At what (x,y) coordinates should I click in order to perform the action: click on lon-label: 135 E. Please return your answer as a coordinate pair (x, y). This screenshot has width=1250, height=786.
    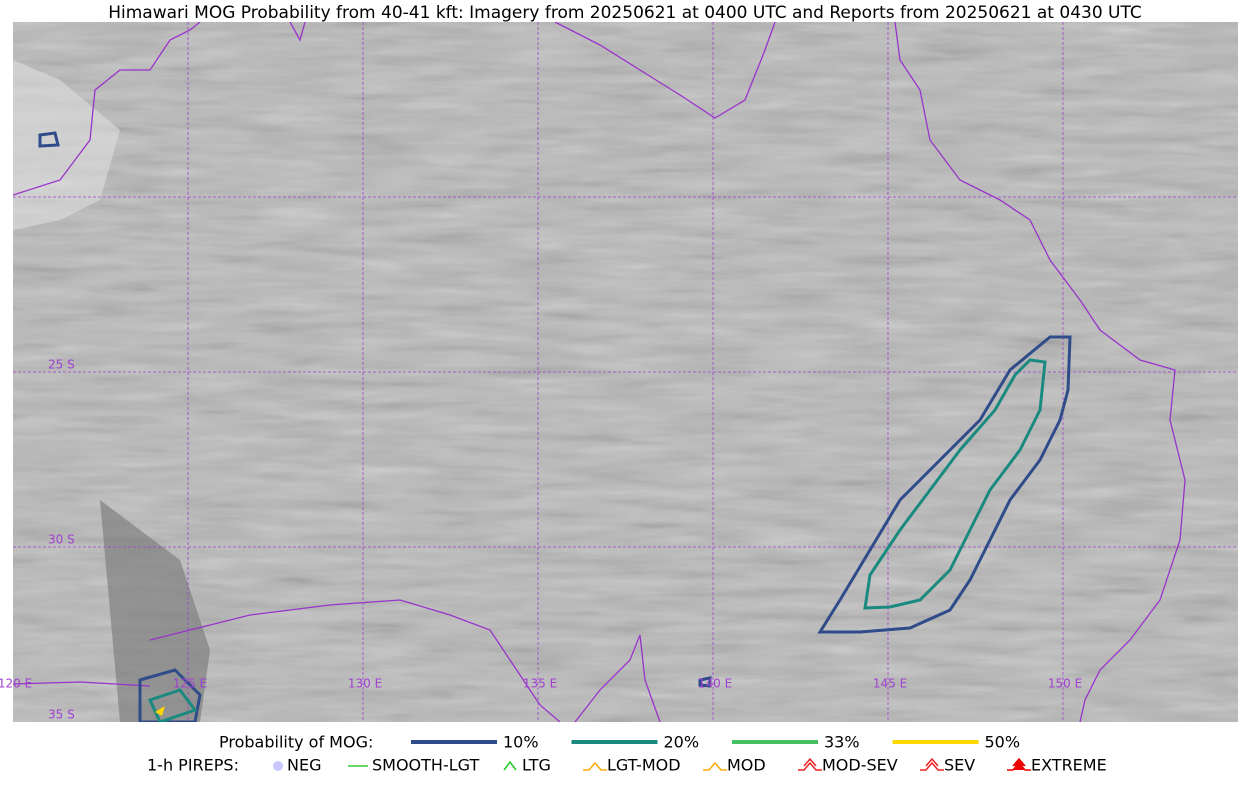
    Looking at the image, I should click on (540, 684).